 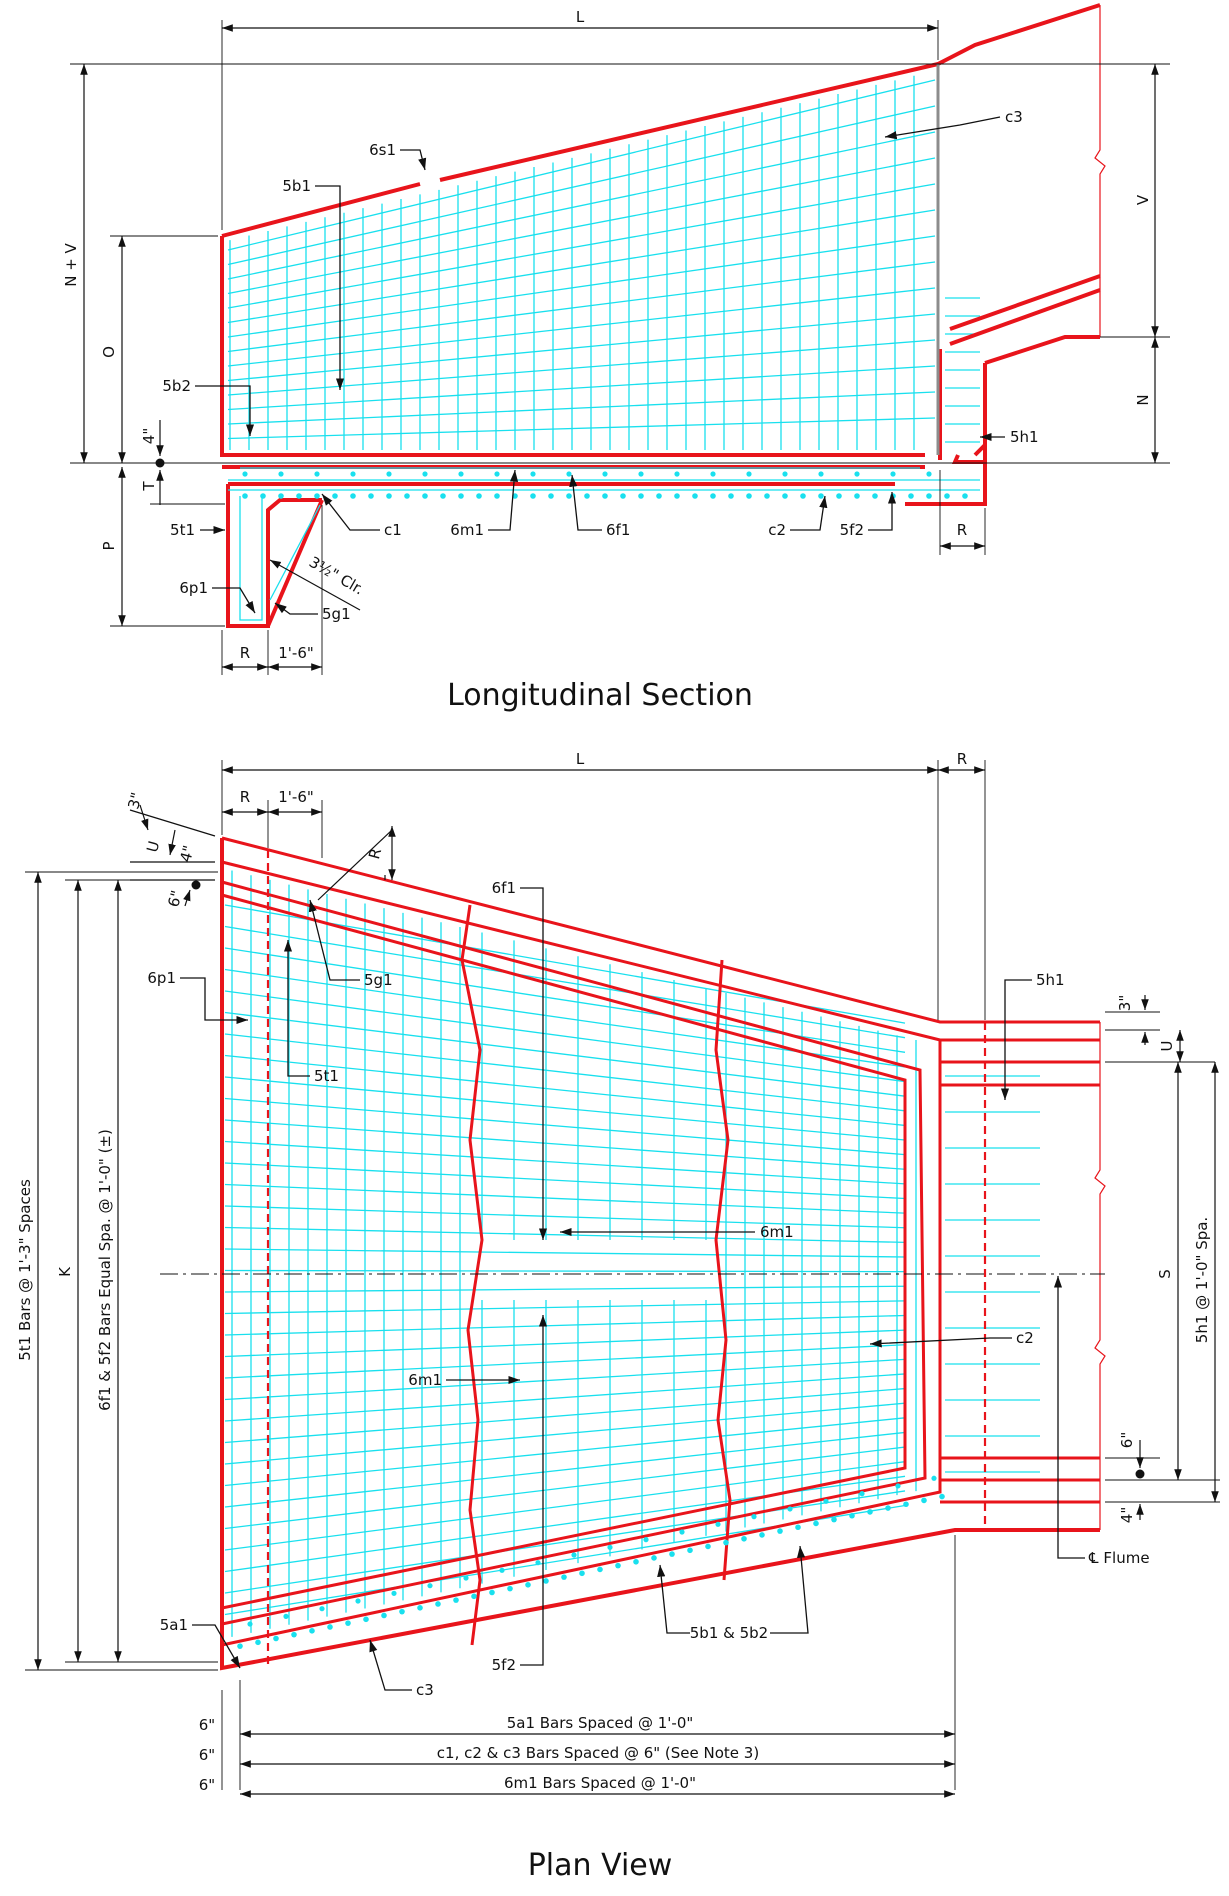 What do you see at coordinates (1125, 1003) in the screenshot?
I see `plan-dim-3in-right: 3"` at bounding box center [1125, 1003].